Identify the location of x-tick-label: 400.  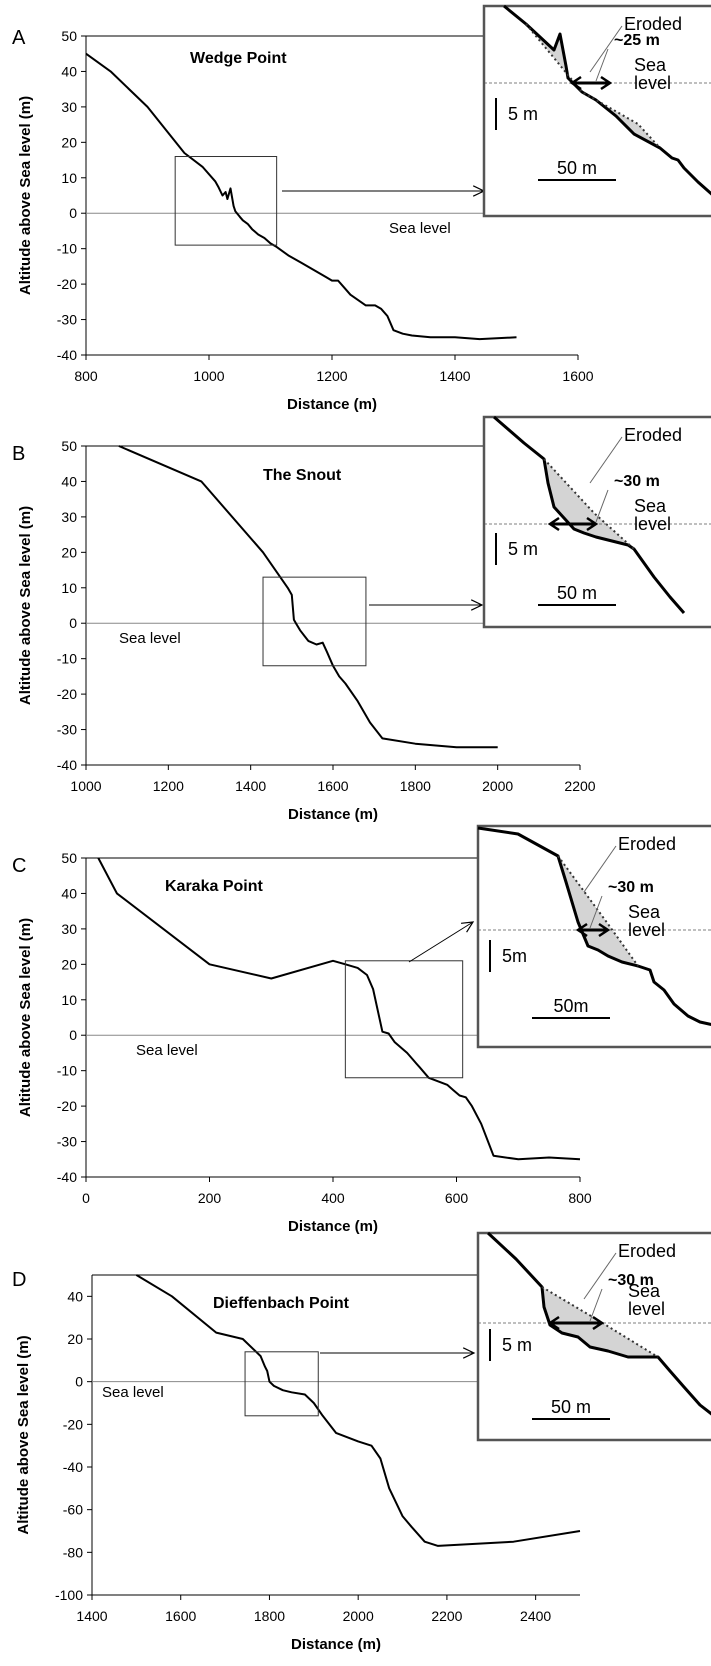
(333, 1198).